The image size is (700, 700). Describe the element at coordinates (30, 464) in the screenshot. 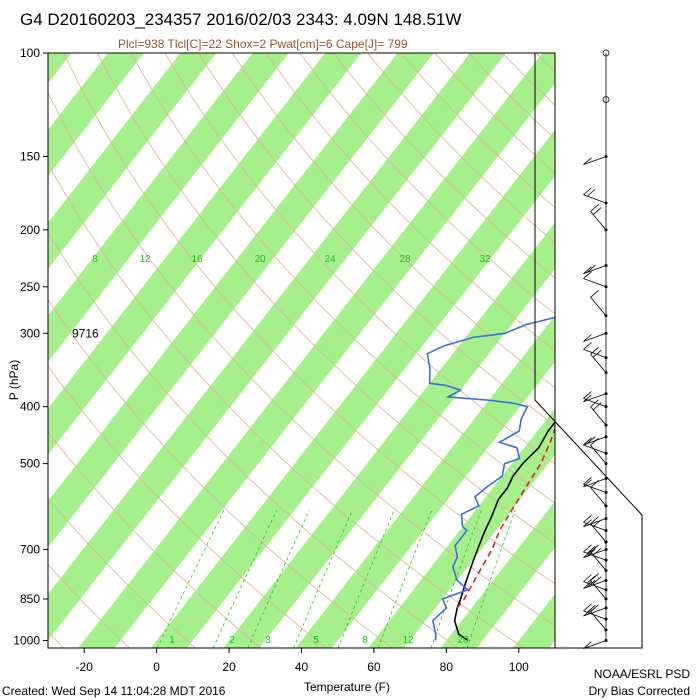

I see `y-tick-label: 500` at that location.